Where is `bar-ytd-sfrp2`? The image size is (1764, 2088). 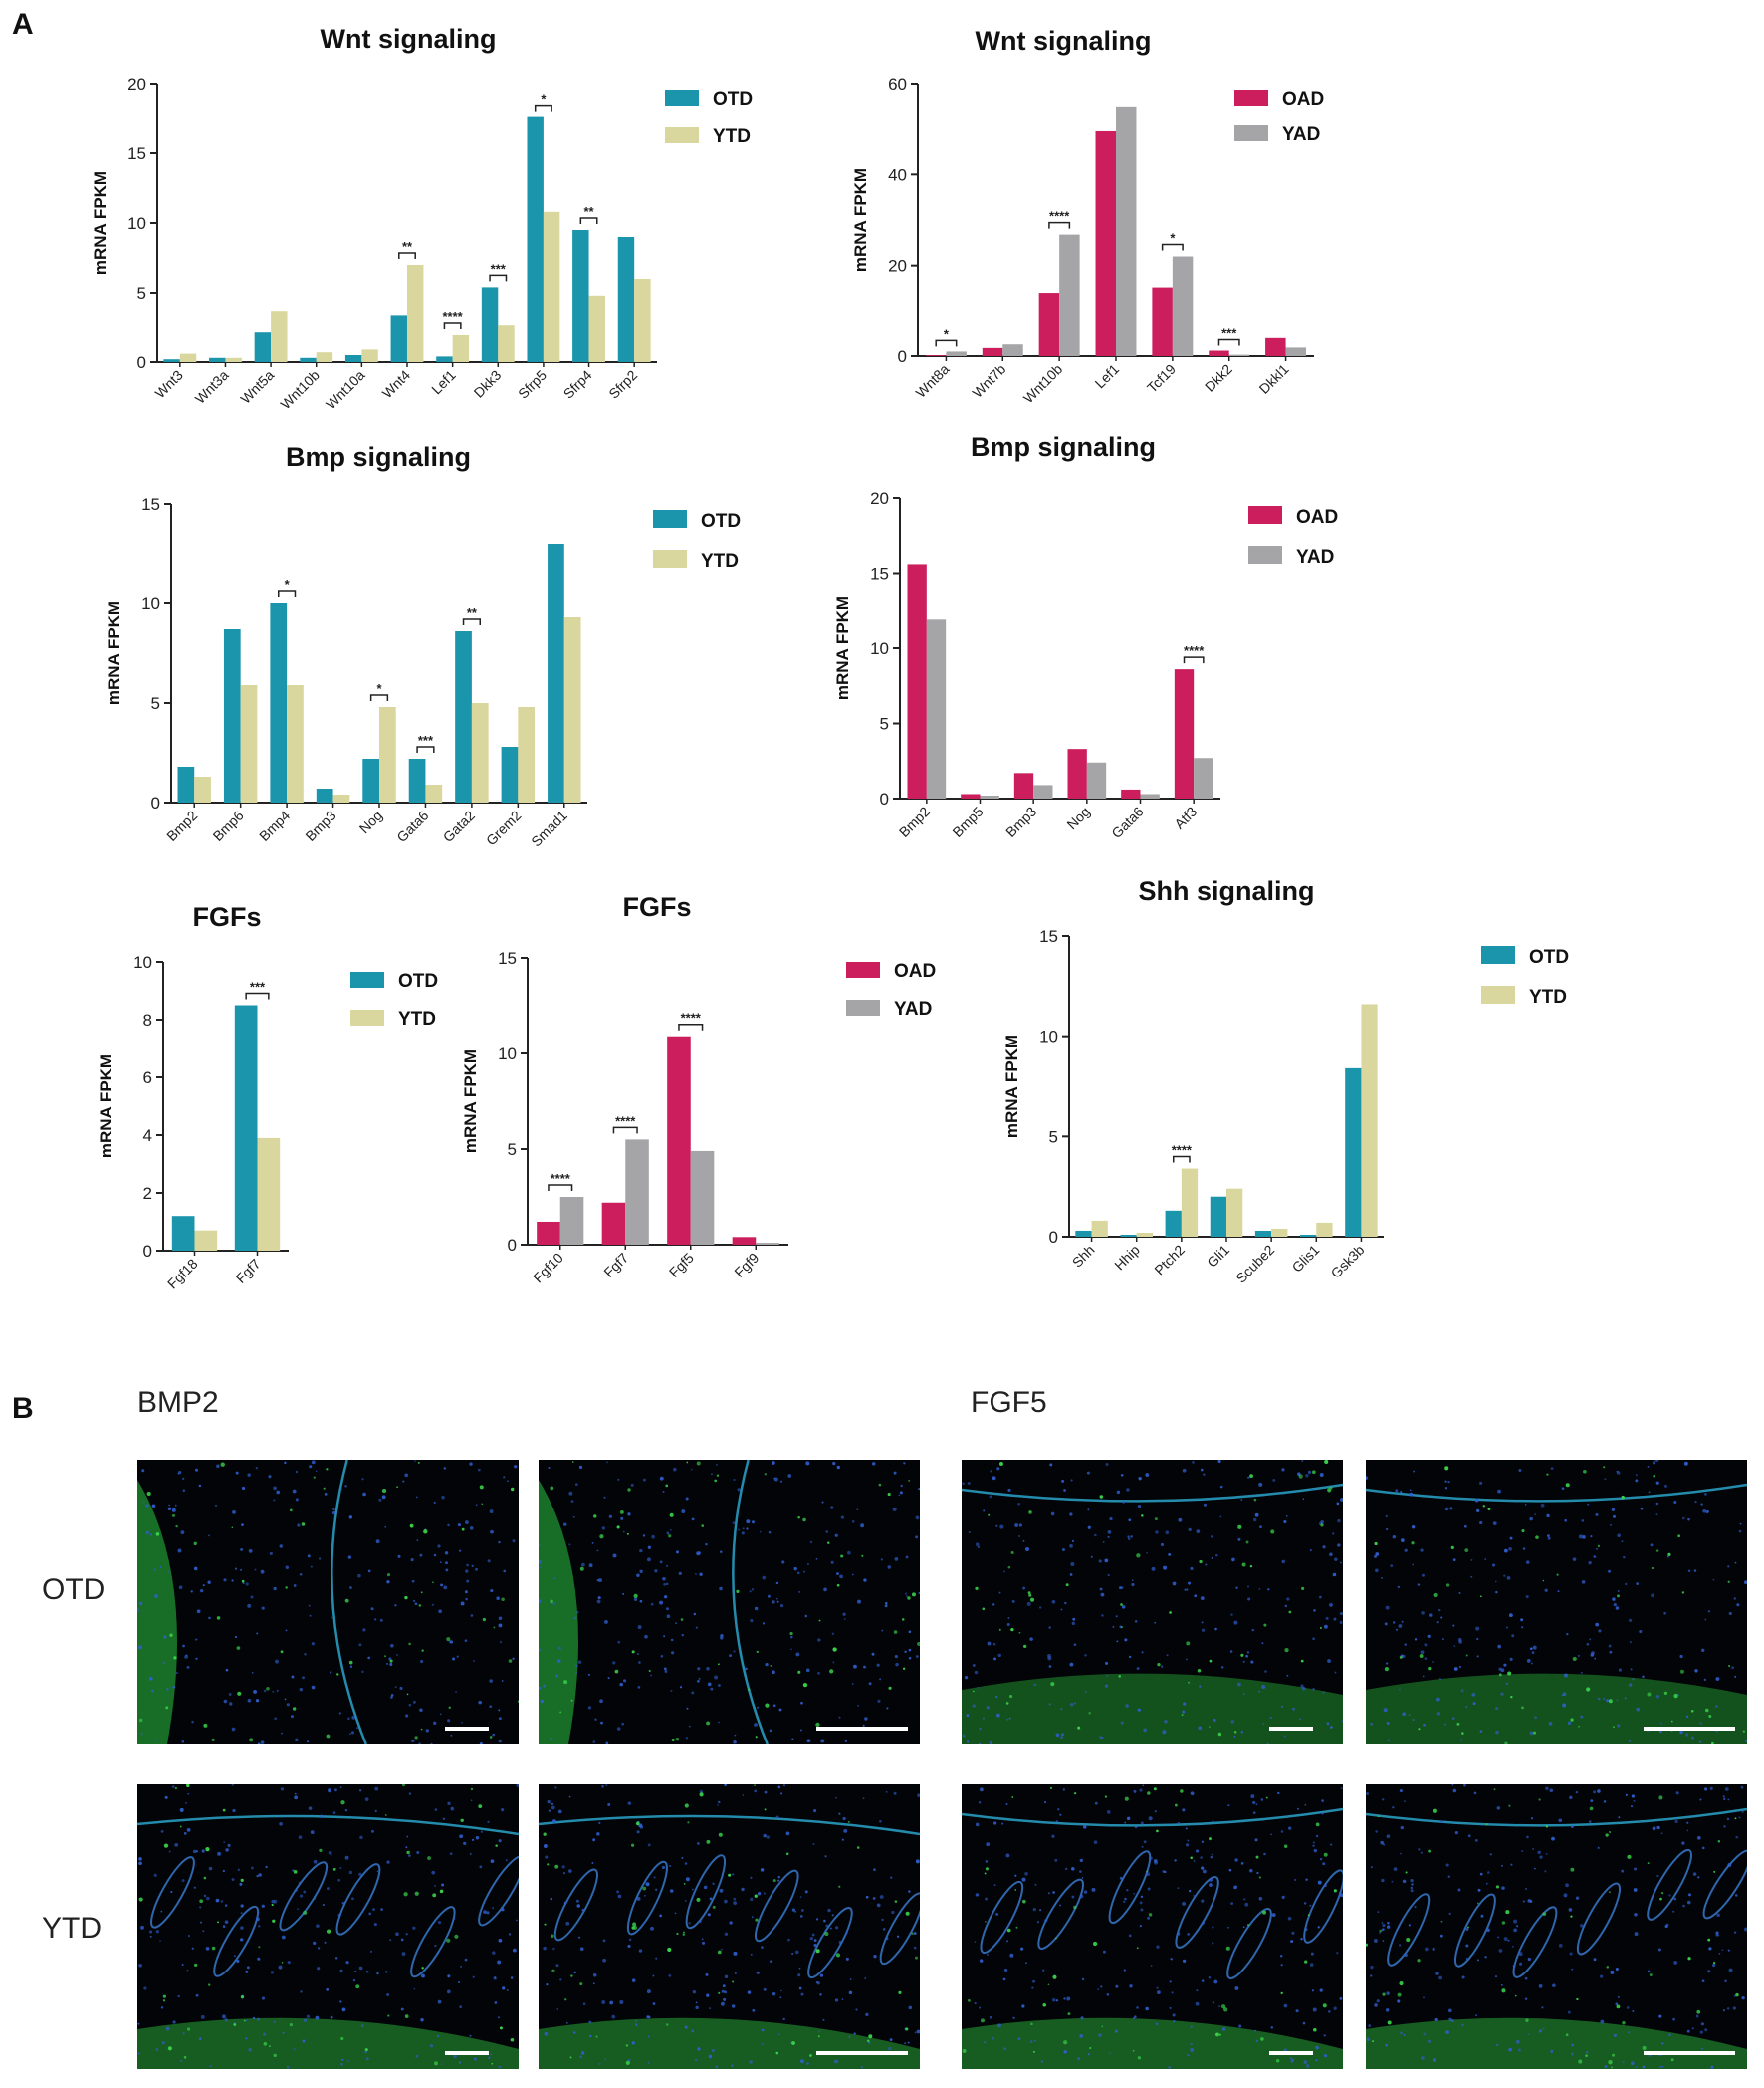
bar-ytd-sfrp2 is located at coordinates (642, 320).